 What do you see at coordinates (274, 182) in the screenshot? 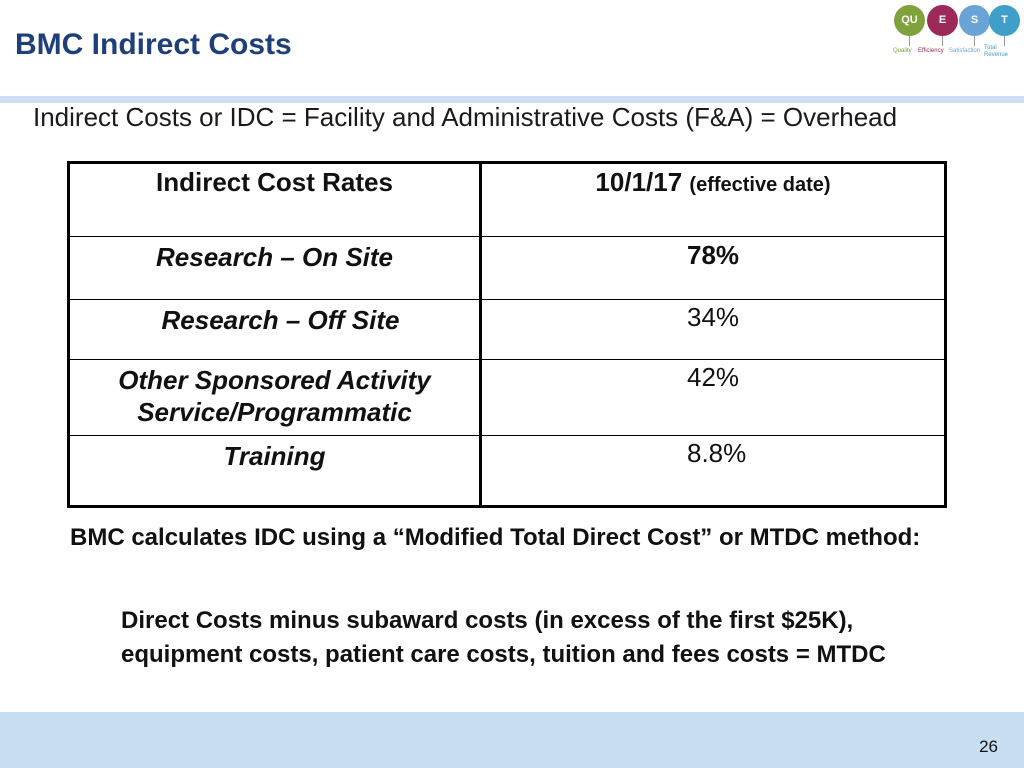
I see `header-rates-label: Indirect Cost Rates` at bounding box center [274, 182].